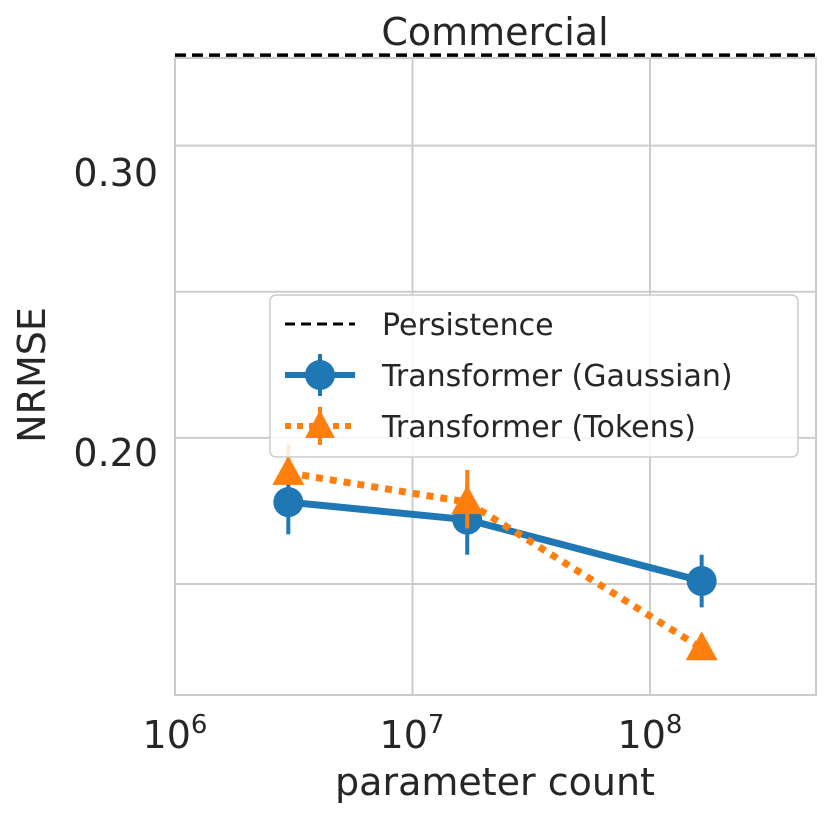 The width and height of the screenshot is (830, 817). I want to click on series-layer, so click(495, 552).